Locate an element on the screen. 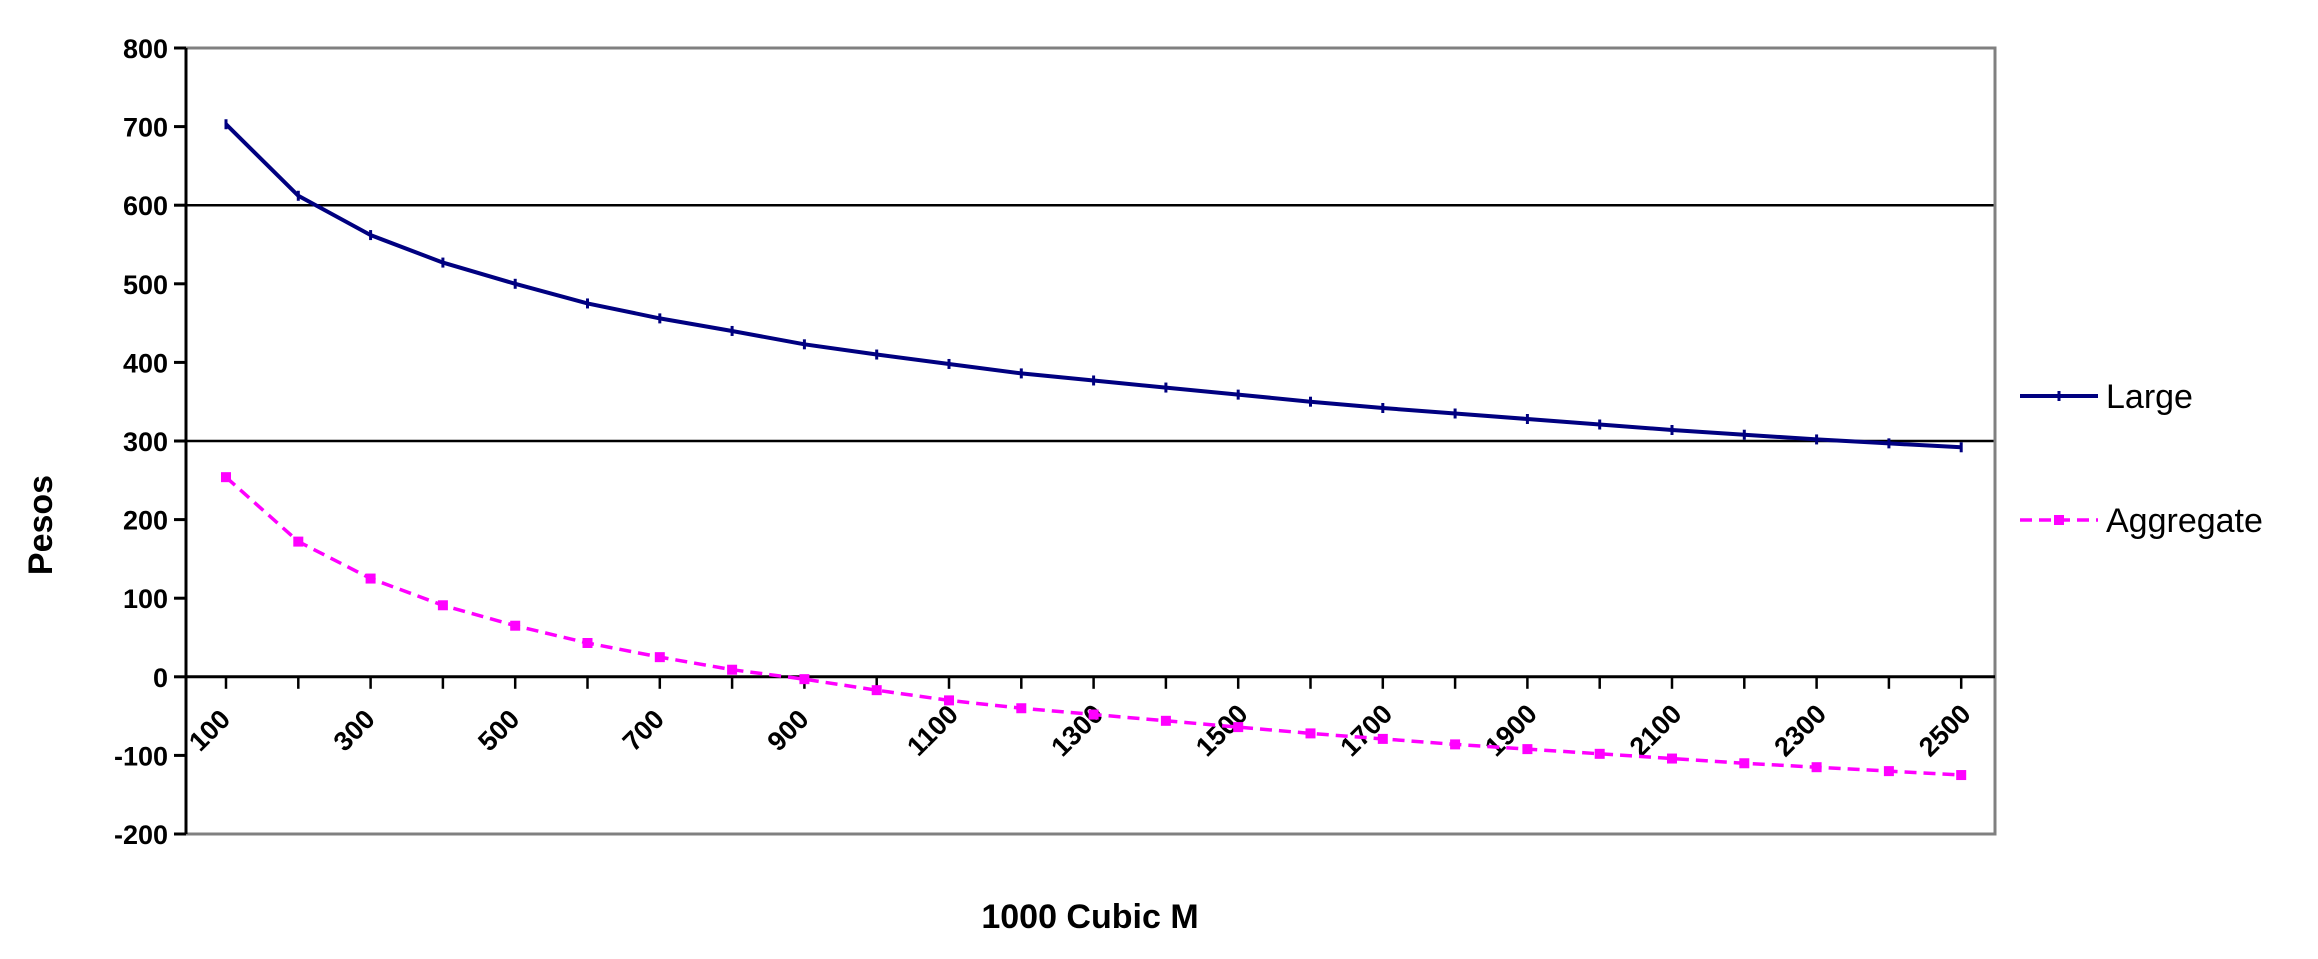  y-tick-label: 500 is located at coordinates (145, 285).